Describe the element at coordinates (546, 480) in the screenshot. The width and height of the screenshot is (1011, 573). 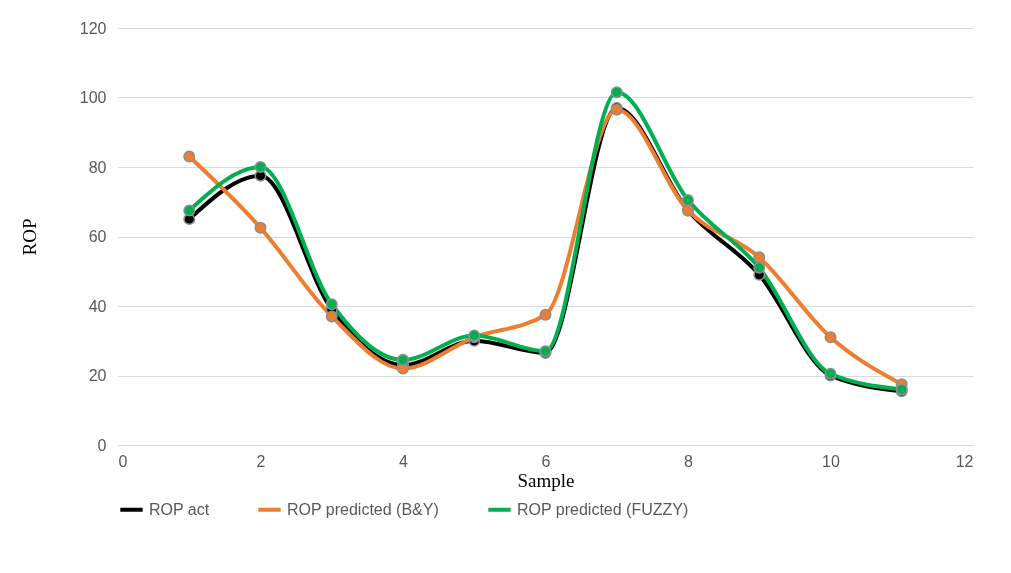
I see `x-axis-title: Sample` at that location.